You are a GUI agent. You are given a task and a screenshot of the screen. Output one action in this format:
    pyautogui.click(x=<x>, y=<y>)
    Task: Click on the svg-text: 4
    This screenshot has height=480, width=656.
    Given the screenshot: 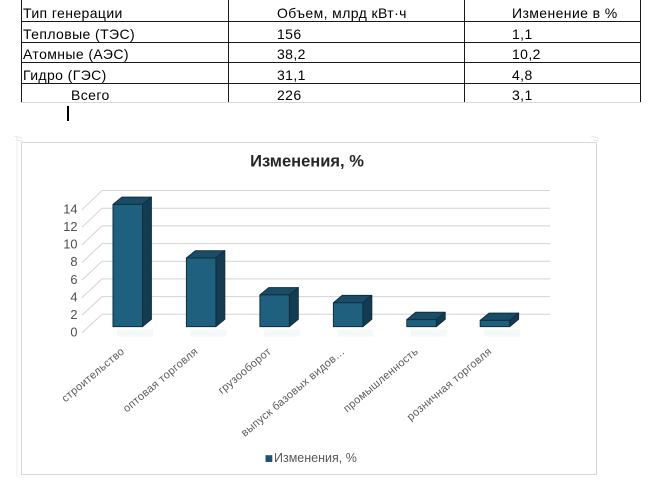 What is the action you would take?
    pyautogui.click(x=73, y=296)
    